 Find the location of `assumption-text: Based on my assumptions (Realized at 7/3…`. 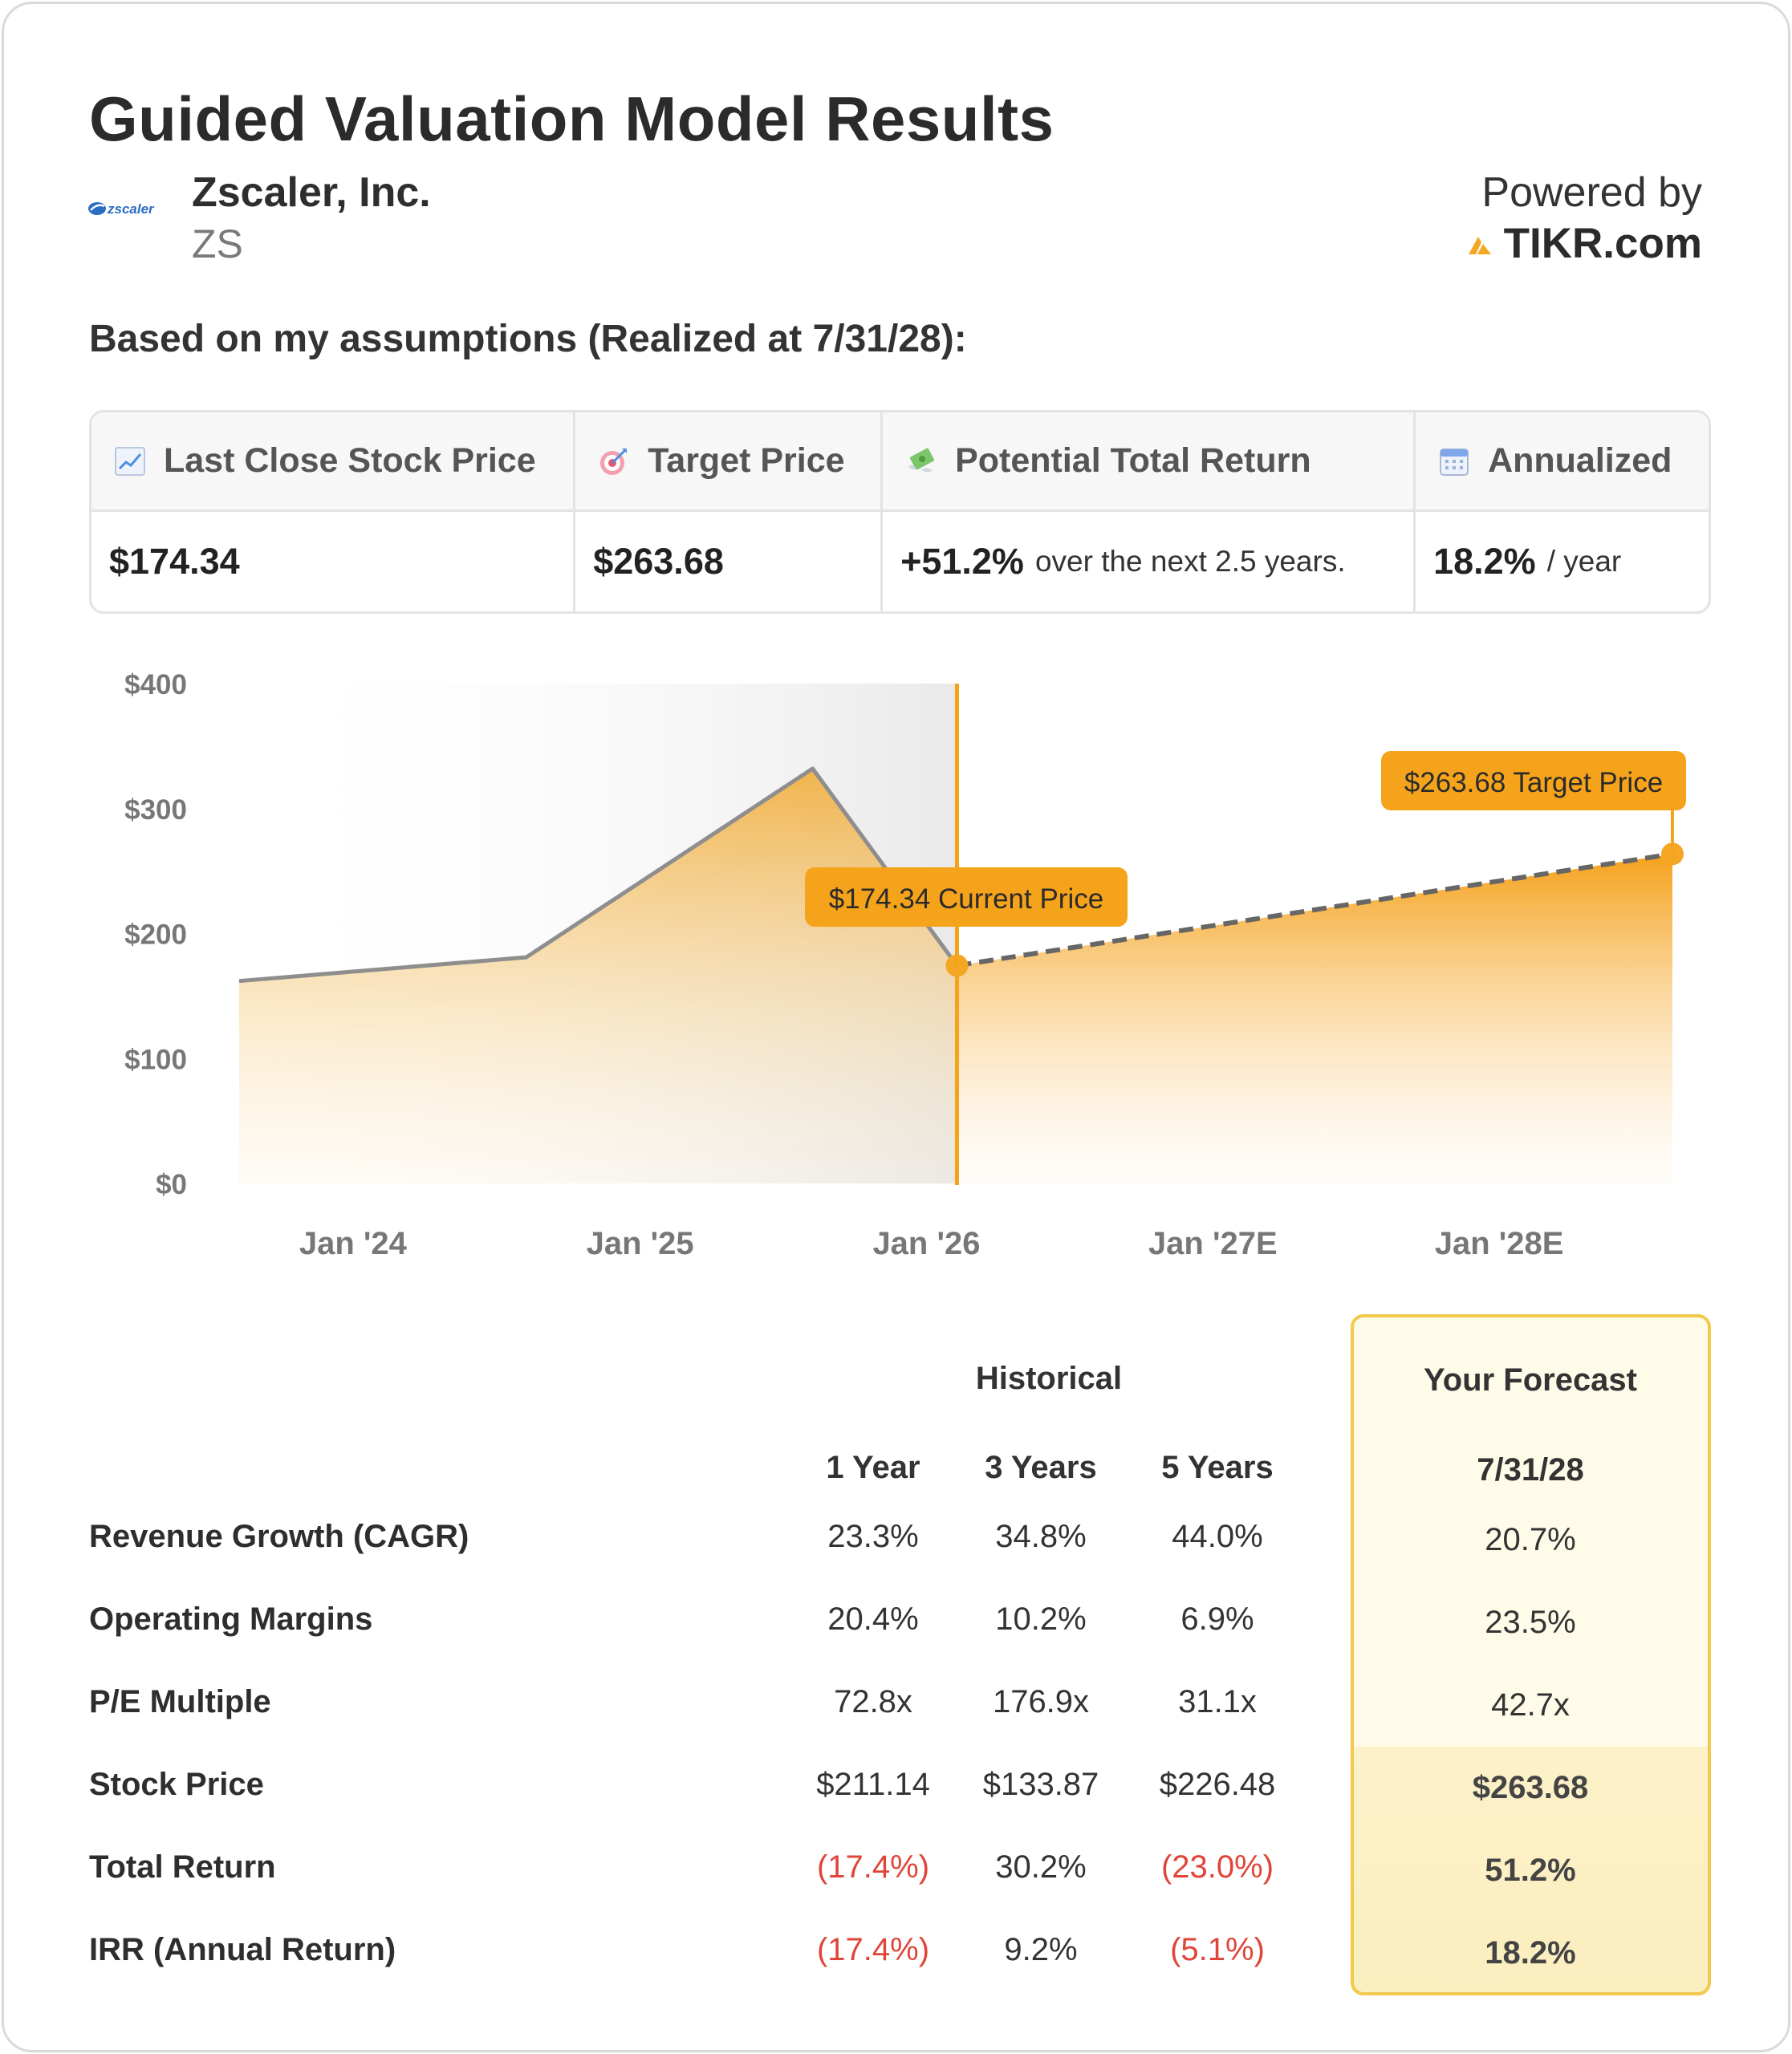

assumption-text: Based on my assumptions (Realized at 7/3… is located at coordinates (528, 339).